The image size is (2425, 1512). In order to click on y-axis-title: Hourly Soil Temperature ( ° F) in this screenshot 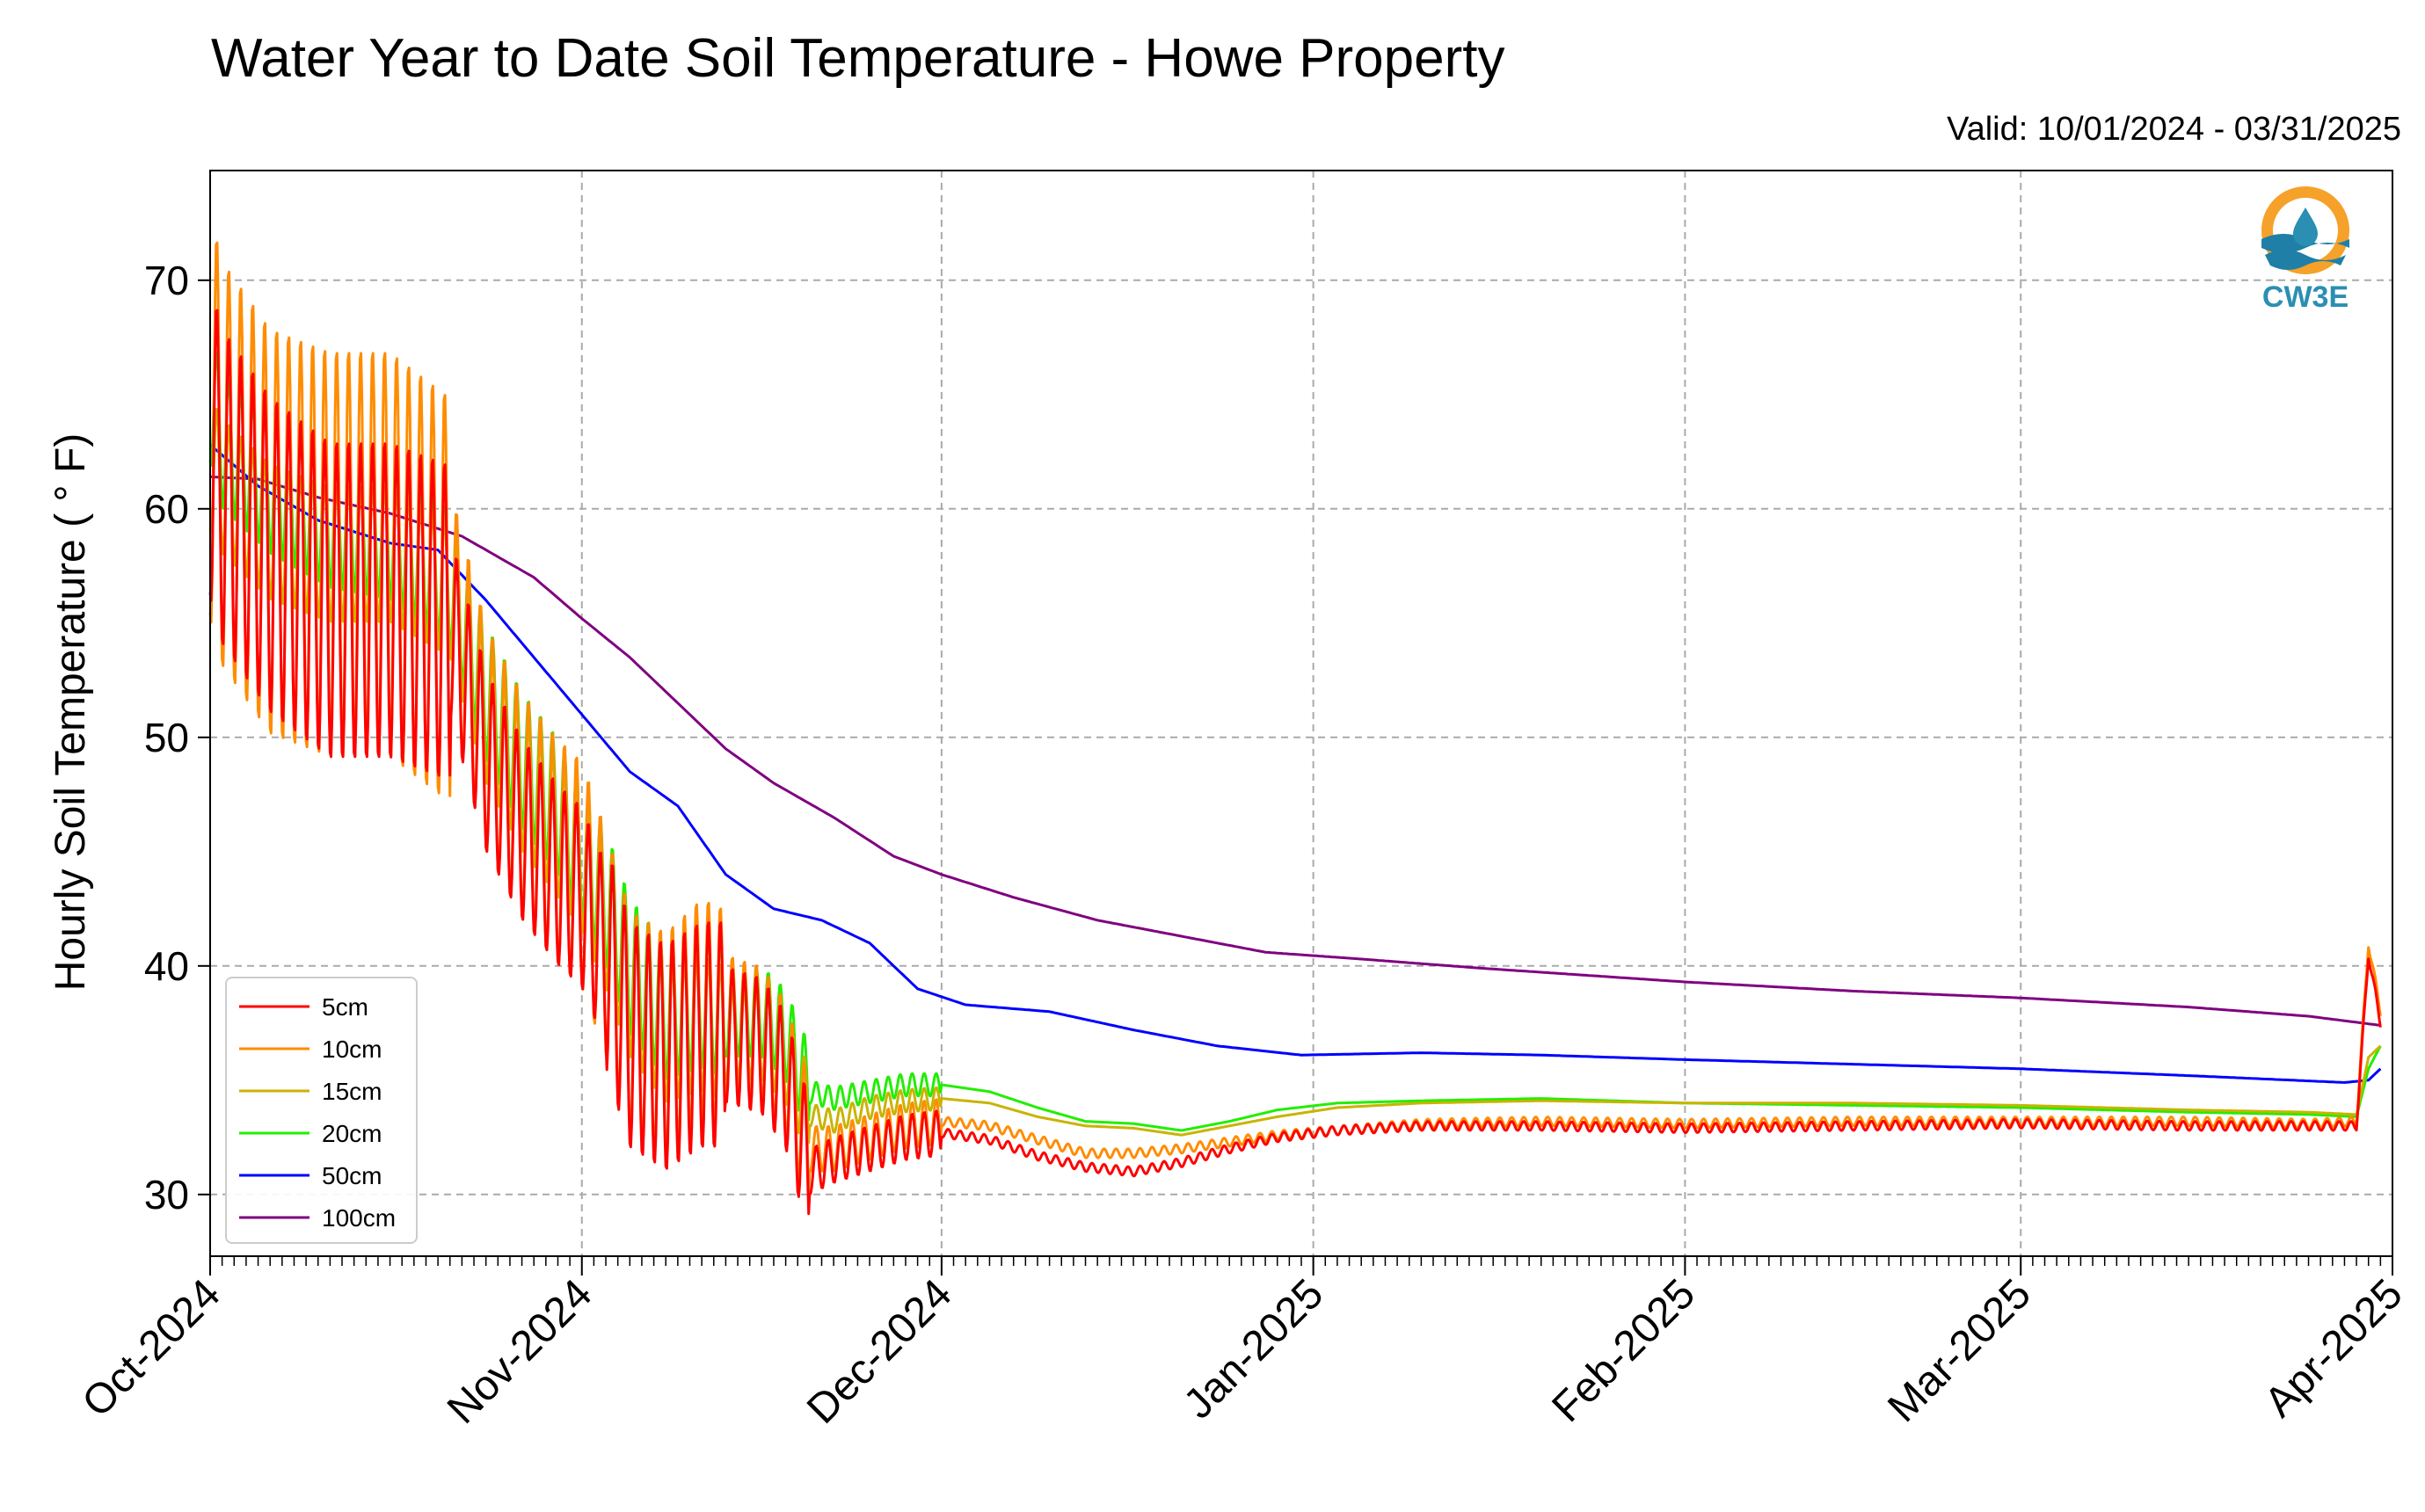, I will do `click(70, 713)`.